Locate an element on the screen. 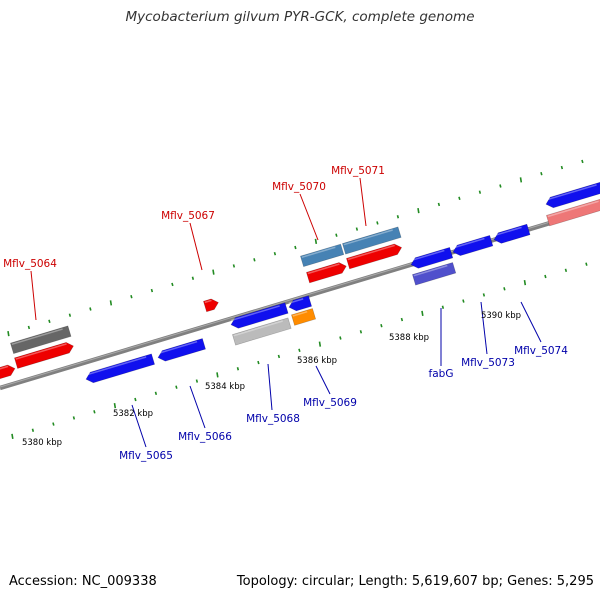 This screenshot has height=600, width=600. gene-gray-dark is located at coordinates (41, 340).